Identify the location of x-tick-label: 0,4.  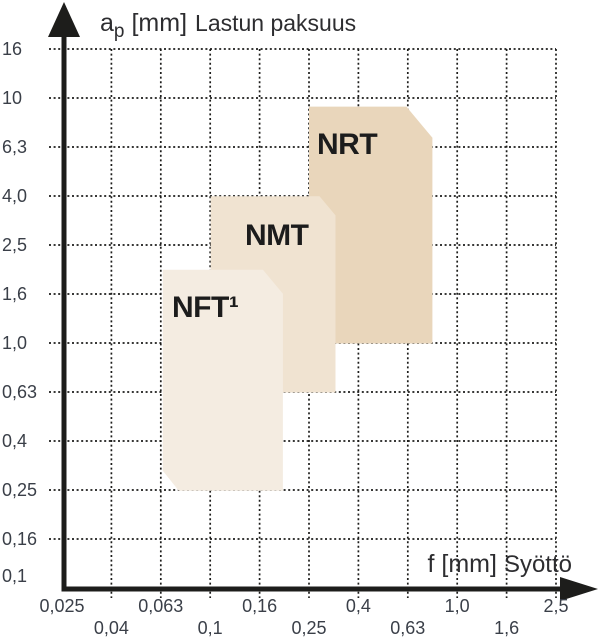
(358, 606).